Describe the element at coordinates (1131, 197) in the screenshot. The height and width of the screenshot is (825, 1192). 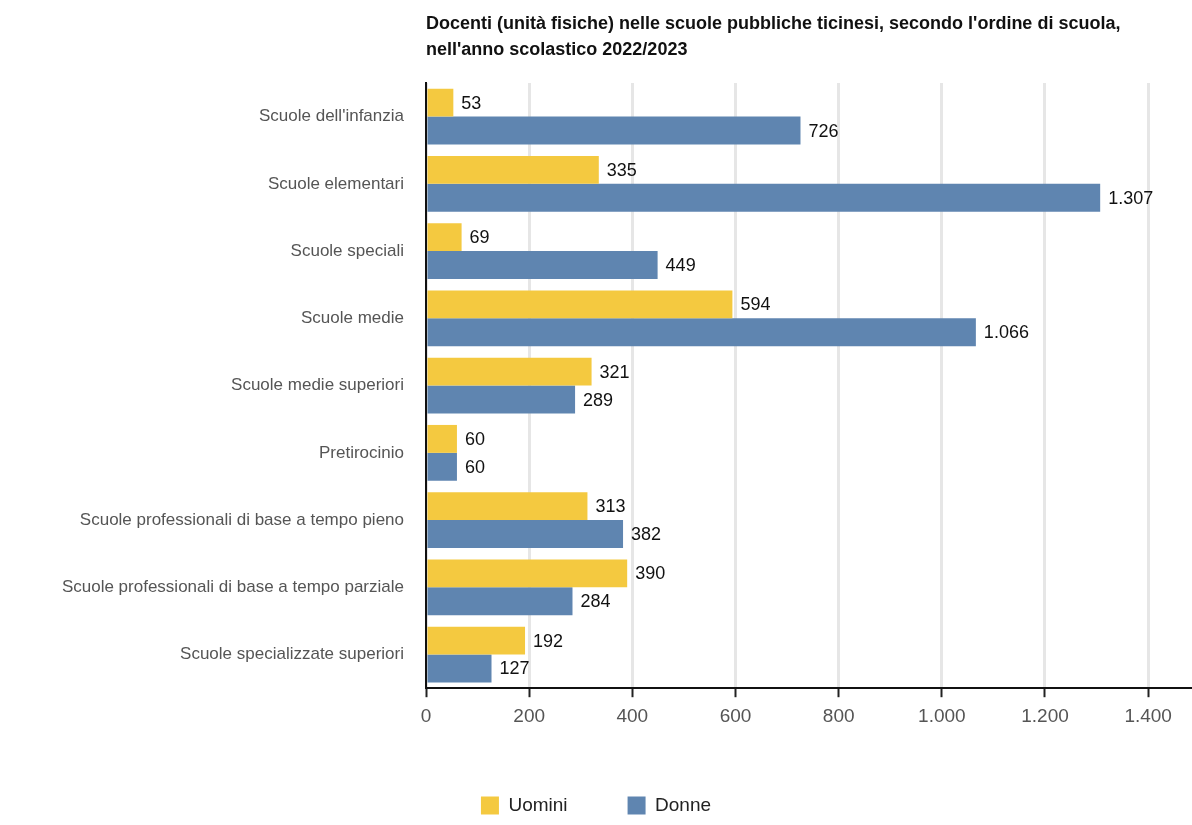
I see `data-label: 1.307` at that location.